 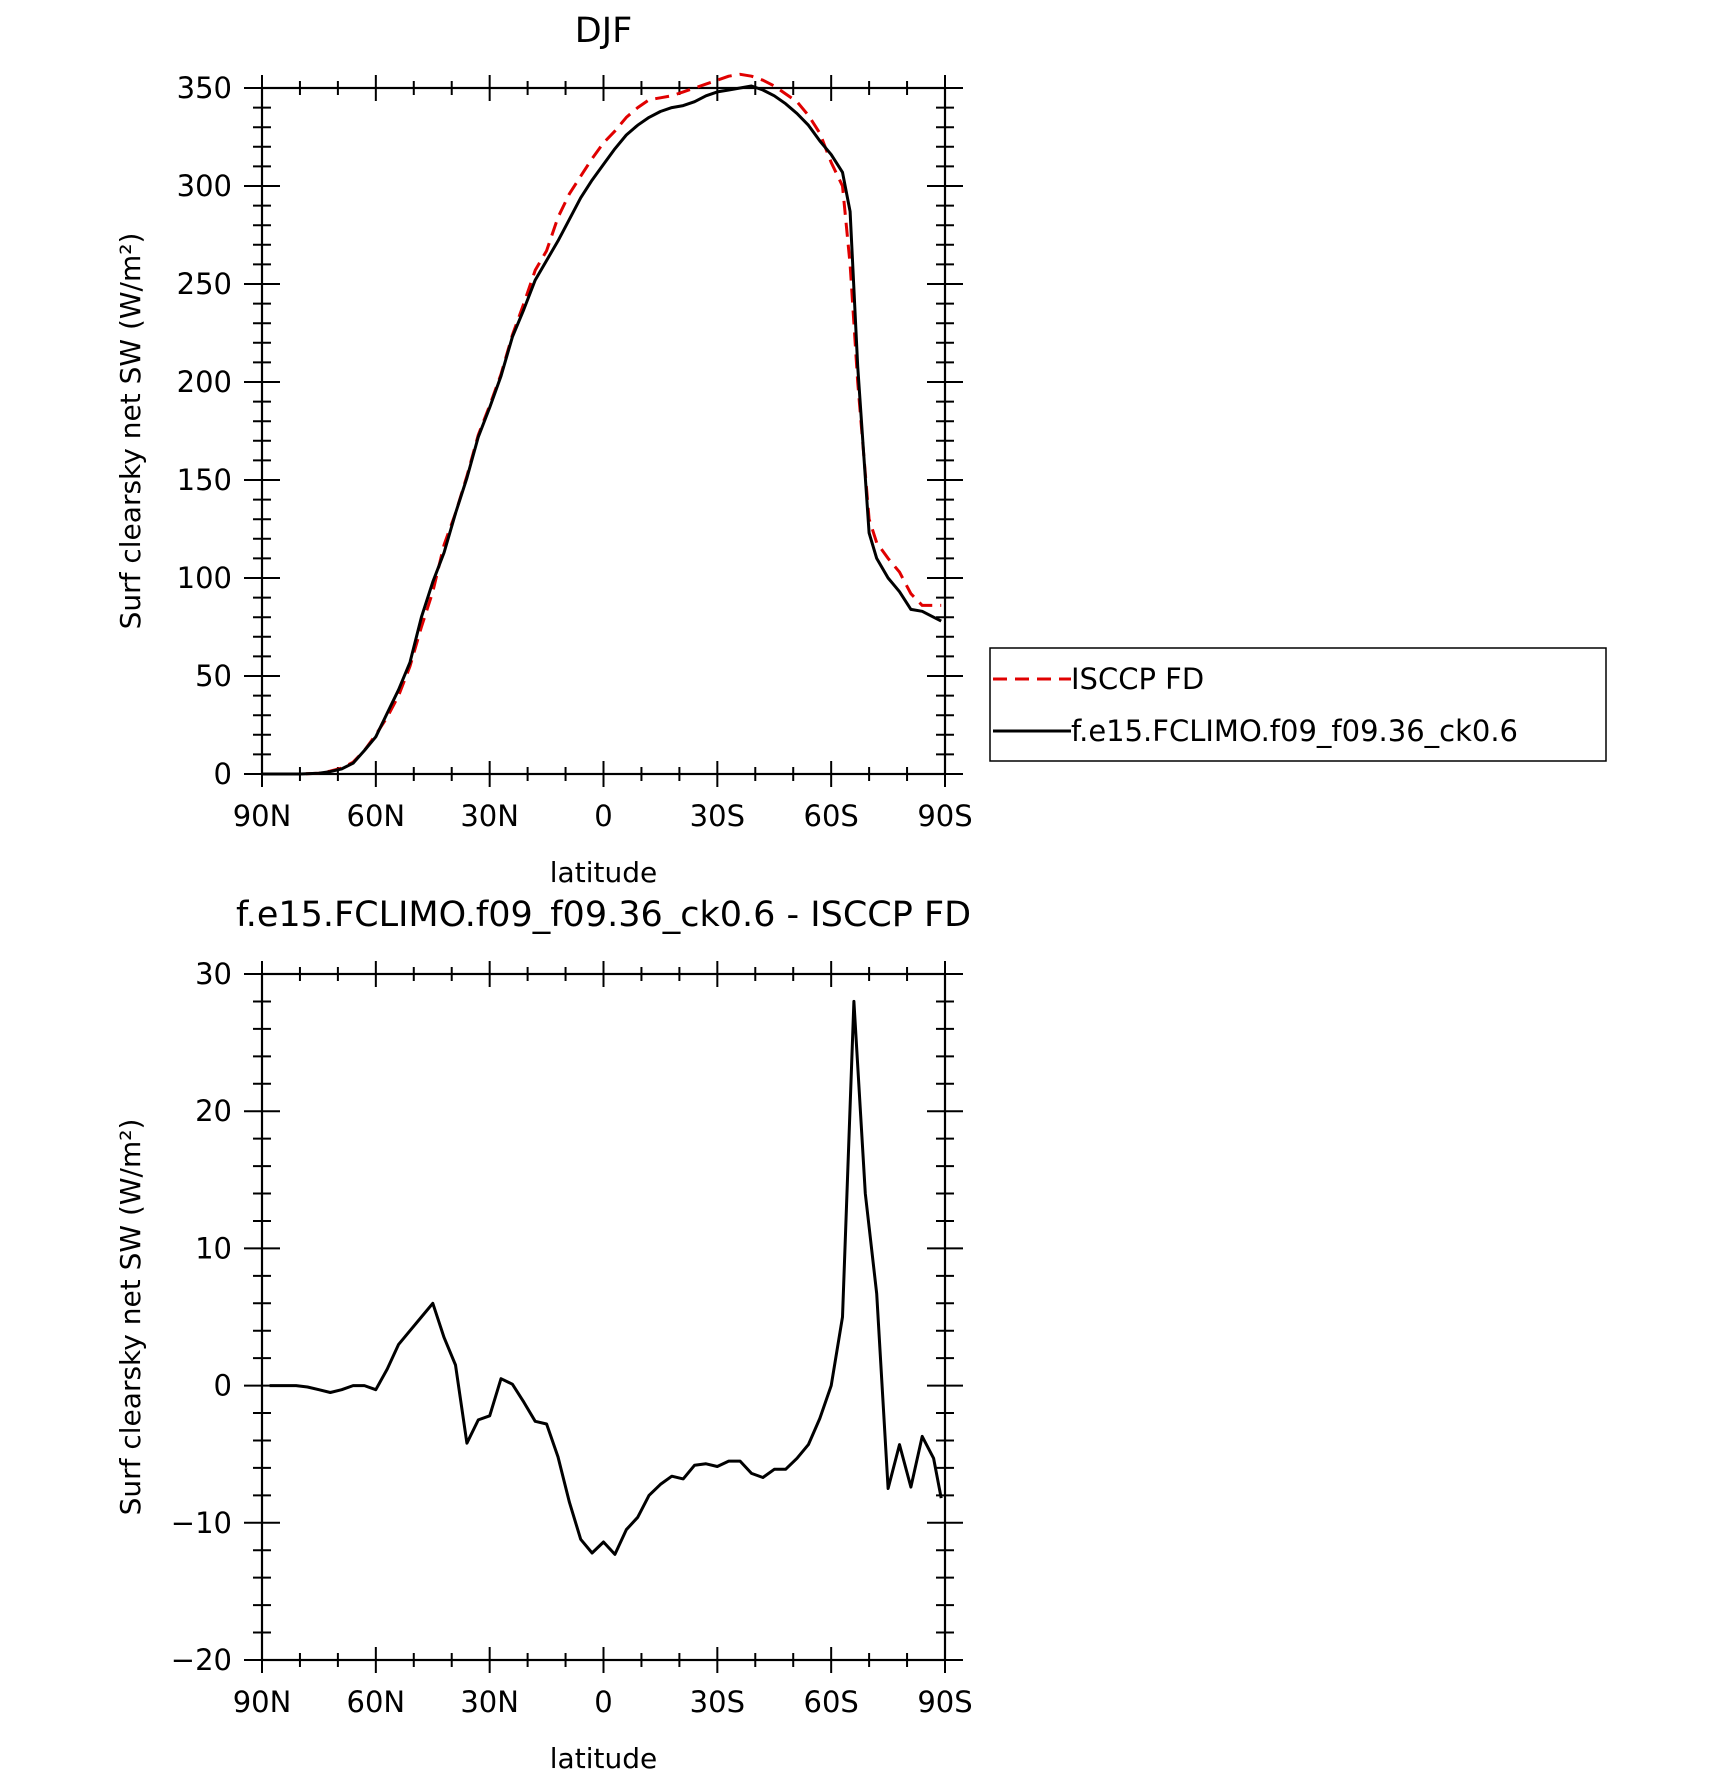 What do you see at coordinates (204, 480) in the screenshot?
I see `y-tick-label: 150` at bounding box center [204, 480].